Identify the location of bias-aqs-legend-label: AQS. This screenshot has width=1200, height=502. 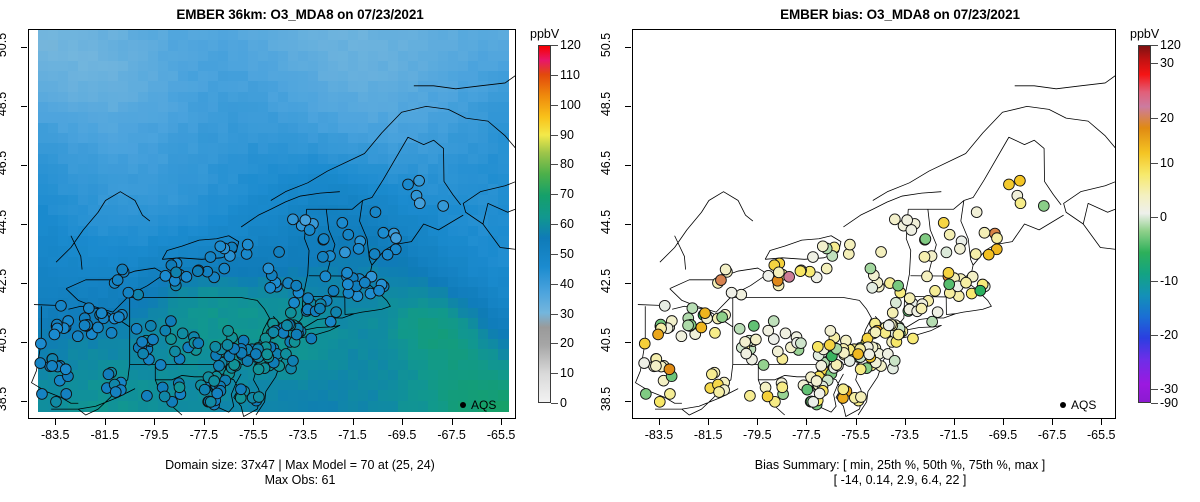
(1084, 405).